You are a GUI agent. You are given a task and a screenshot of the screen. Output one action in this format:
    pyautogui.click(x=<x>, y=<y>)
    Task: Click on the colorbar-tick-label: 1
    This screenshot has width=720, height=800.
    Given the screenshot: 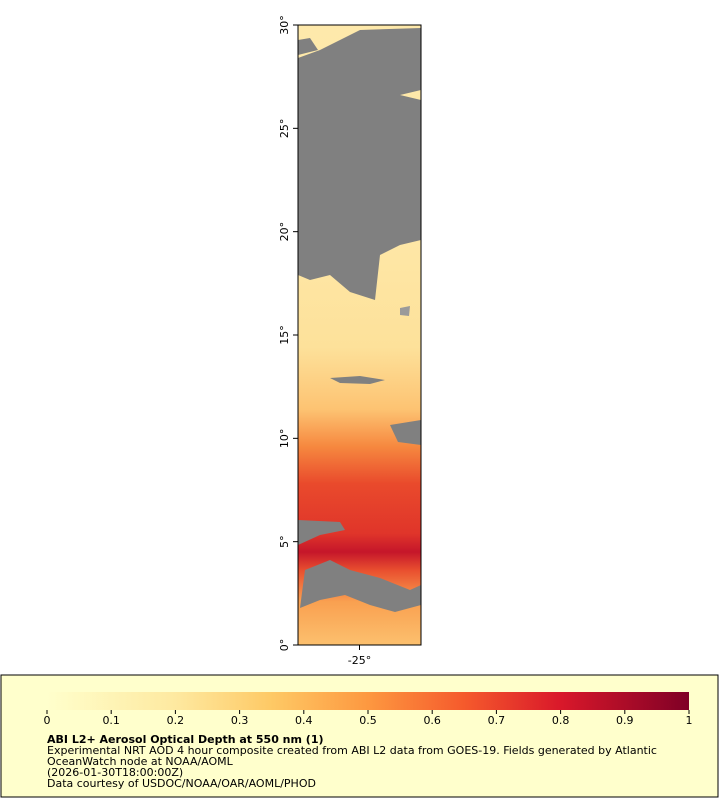 What is the action you would take?
    pyautogui.click(x=689, y=720)
    